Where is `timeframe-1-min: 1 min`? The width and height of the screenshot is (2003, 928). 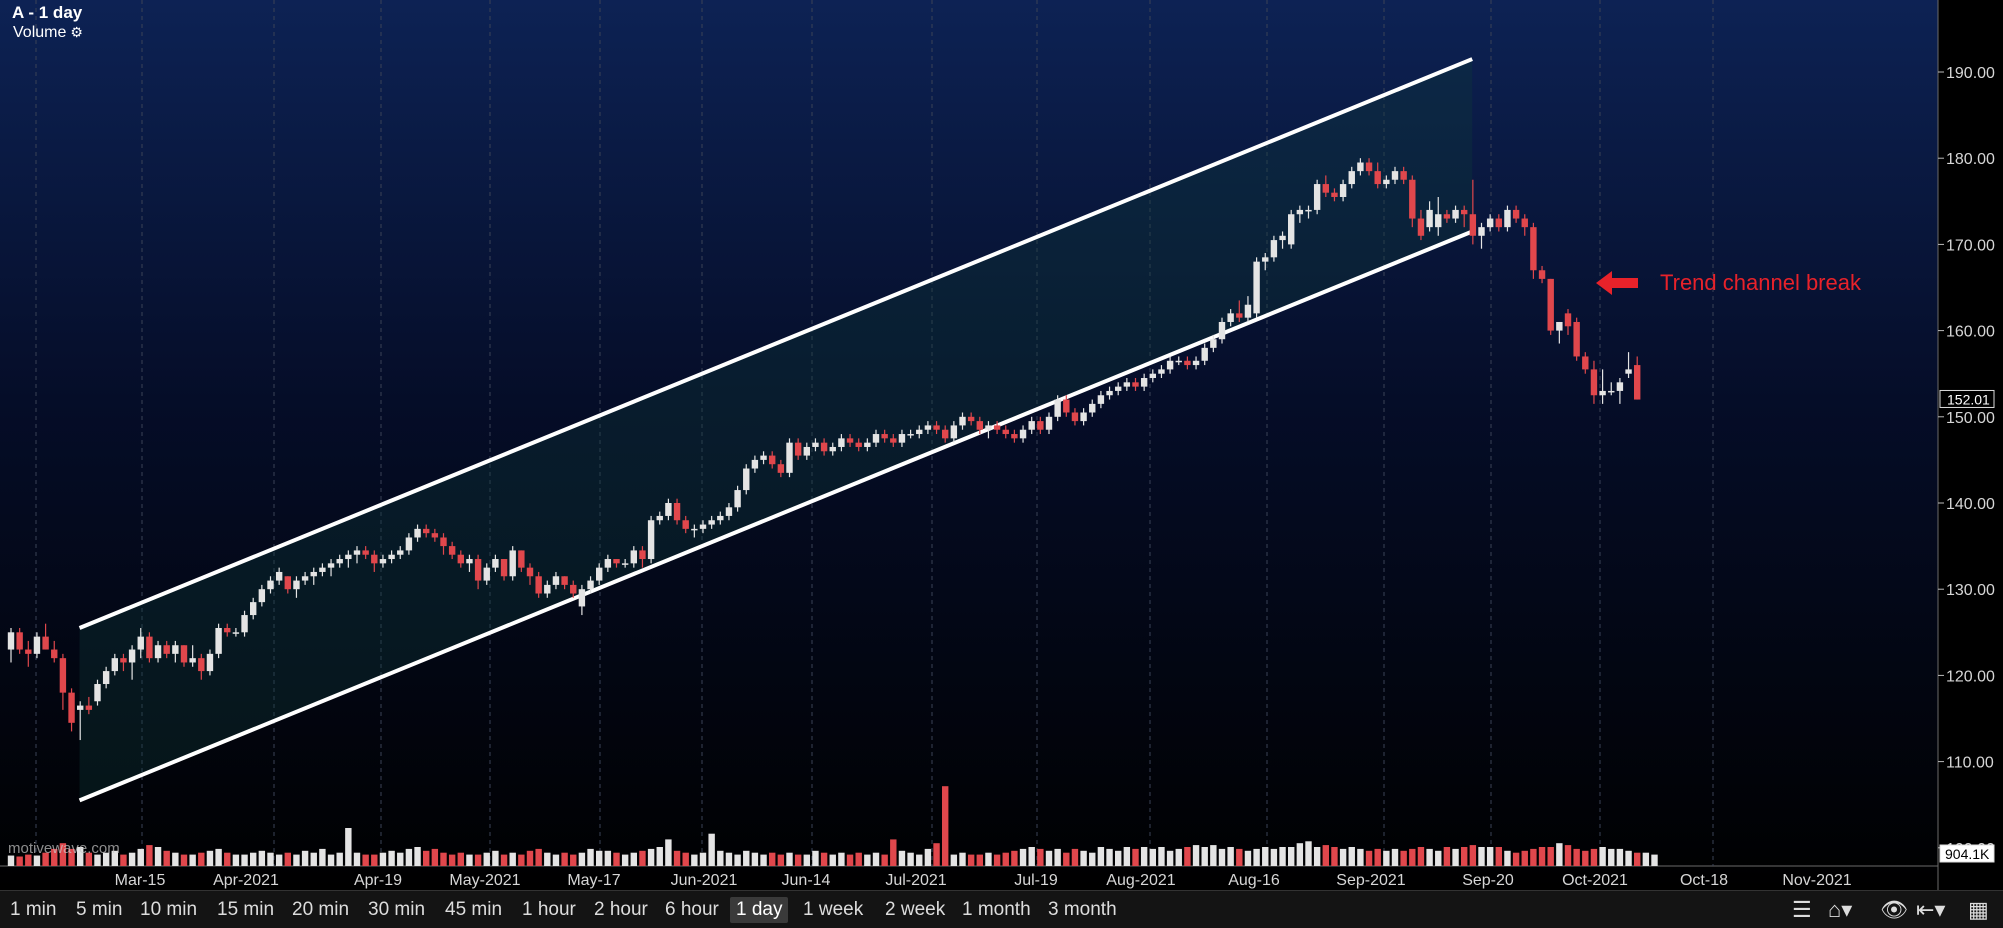 timeframe-1-min: 1 min is located at coordinates (33, 909).